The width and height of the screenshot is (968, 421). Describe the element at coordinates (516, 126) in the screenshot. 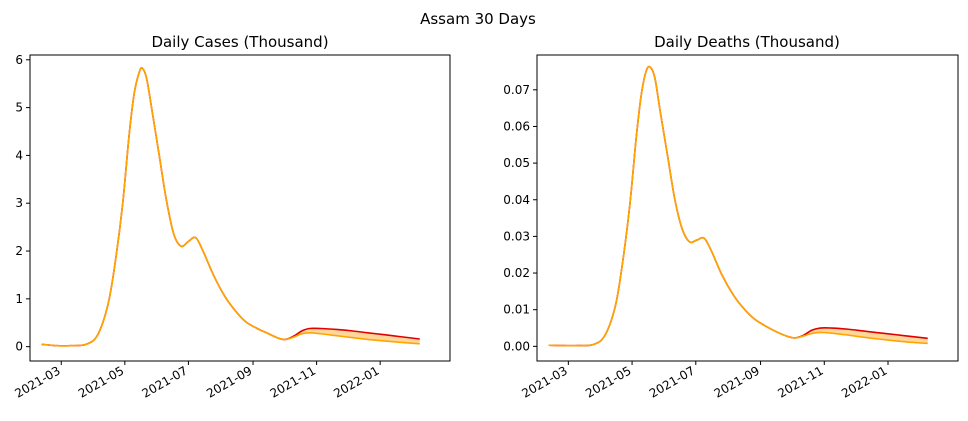

I see `y-tick-label: 0.06` at that location.